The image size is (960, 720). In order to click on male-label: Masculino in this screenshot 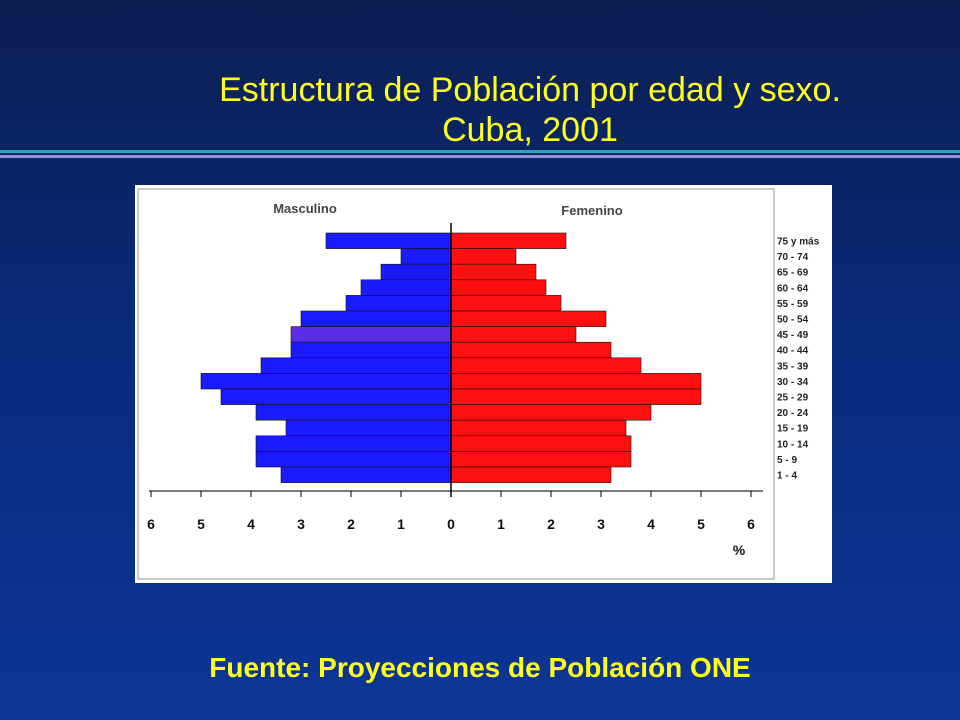, I will do `click(305, 208)`.